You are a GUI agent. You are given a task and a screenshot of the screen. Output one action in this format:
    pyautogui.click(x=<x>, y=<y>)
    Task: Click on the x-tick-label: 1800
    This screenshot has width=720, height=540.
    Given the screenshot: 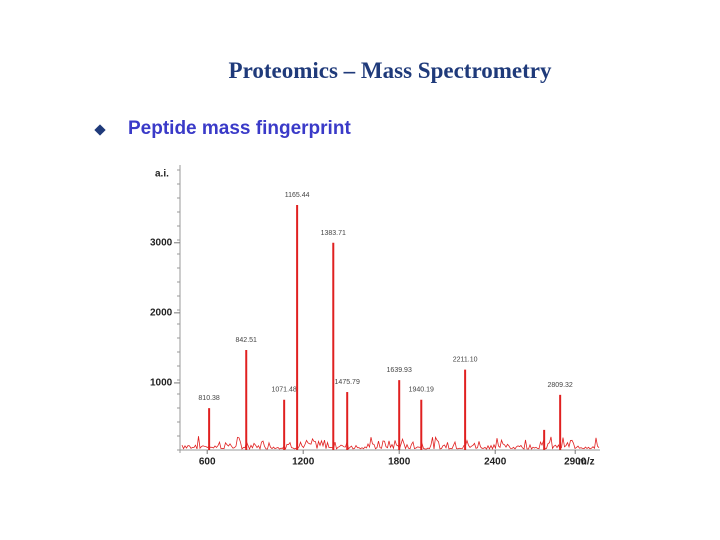 What is the action you would take?
    pyautogui.click(x=399, y=462)
    